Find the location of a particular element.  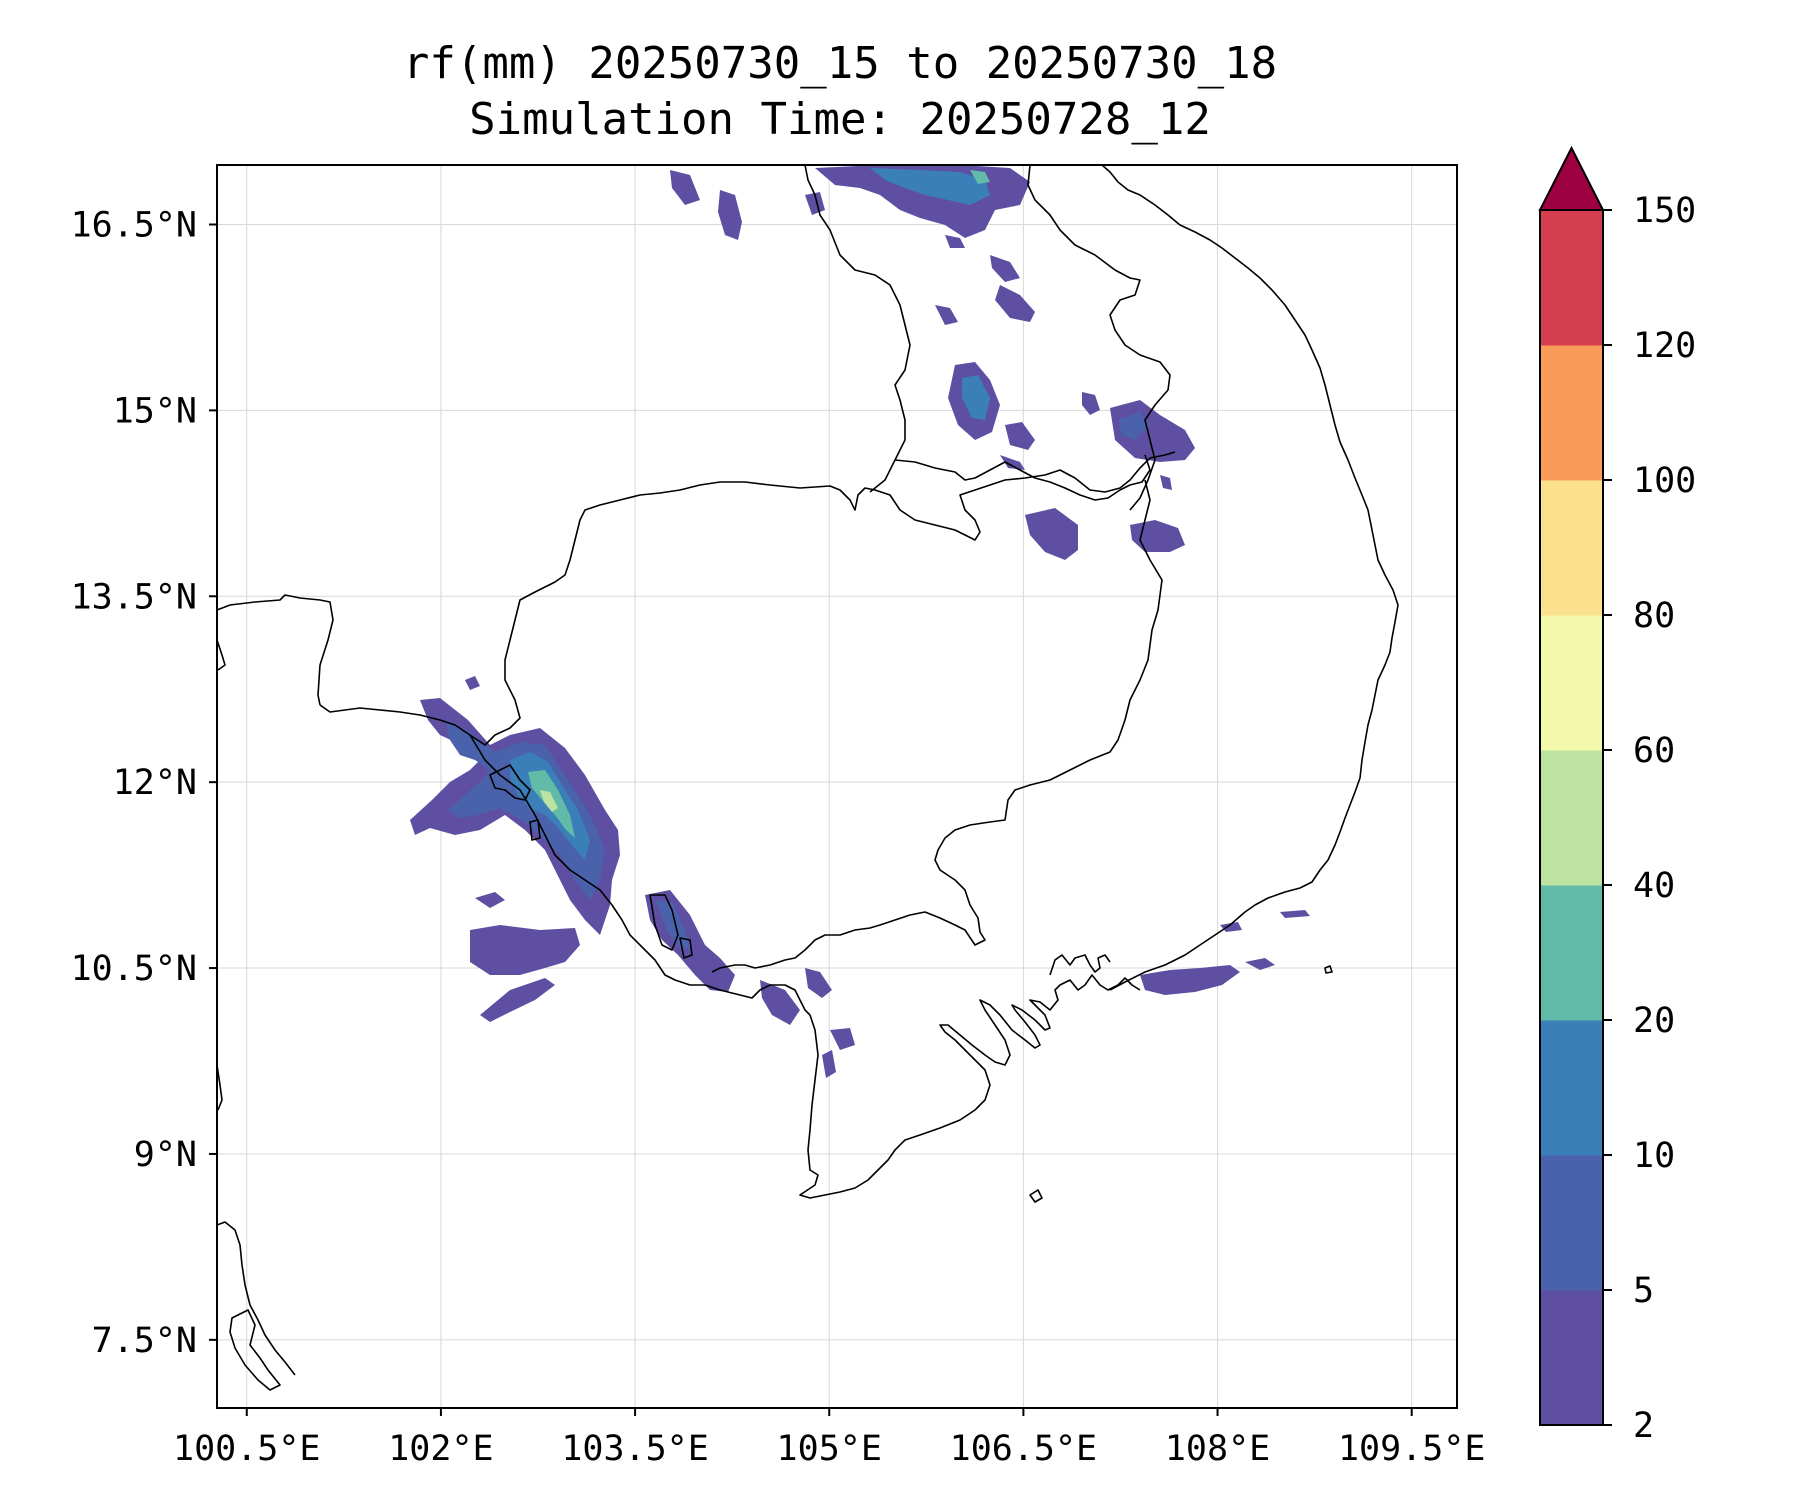

colorbar-label: 100 is located at coordinates (1664, 481).